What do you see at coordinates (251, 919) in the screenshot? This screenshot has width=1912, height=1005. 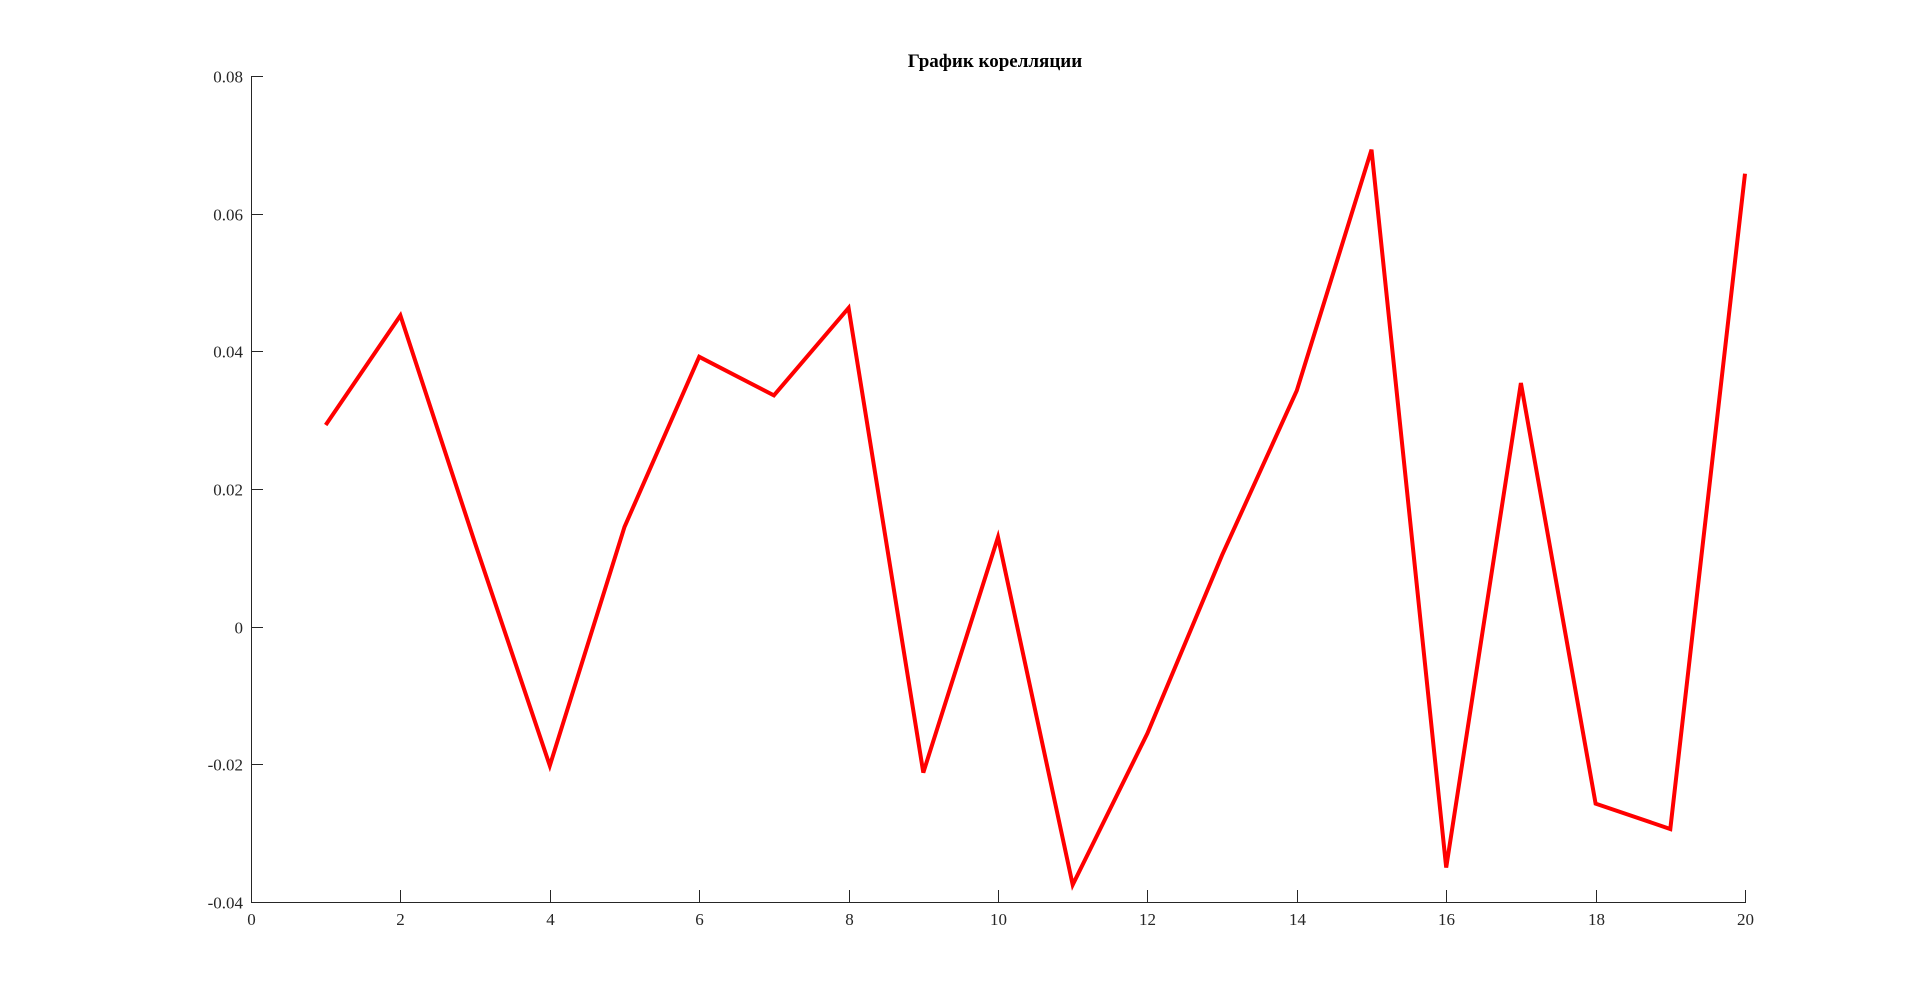 I see `x-tick-label: 0` at bounding box center [251, 919].